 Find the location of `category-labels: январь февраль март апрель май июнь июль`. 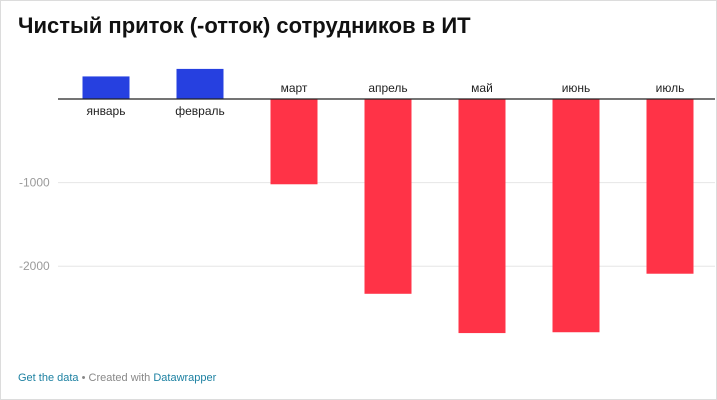

category-labels: январь февраль март апрель май июнь июль is located at coordinates (386, 99).